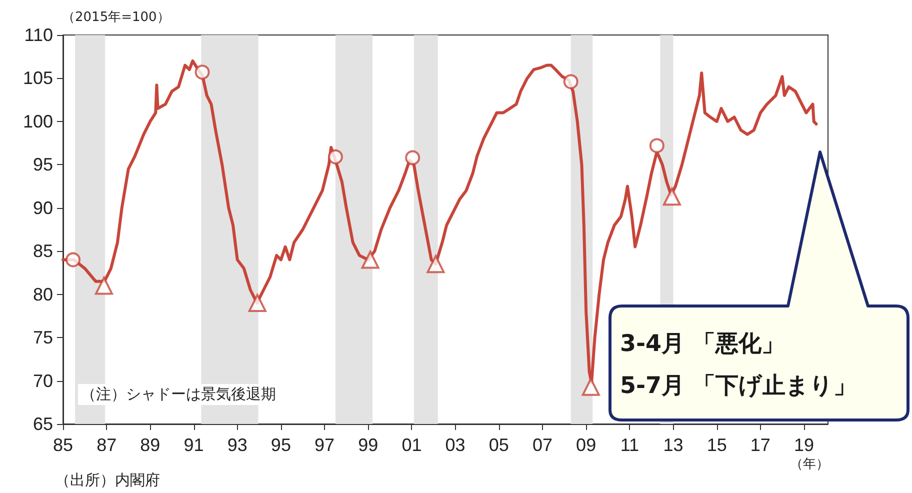 Image resolution: width=912 pixels, height=493 pixels. I want to click on x-tick-label: 87, so click(106, 445).